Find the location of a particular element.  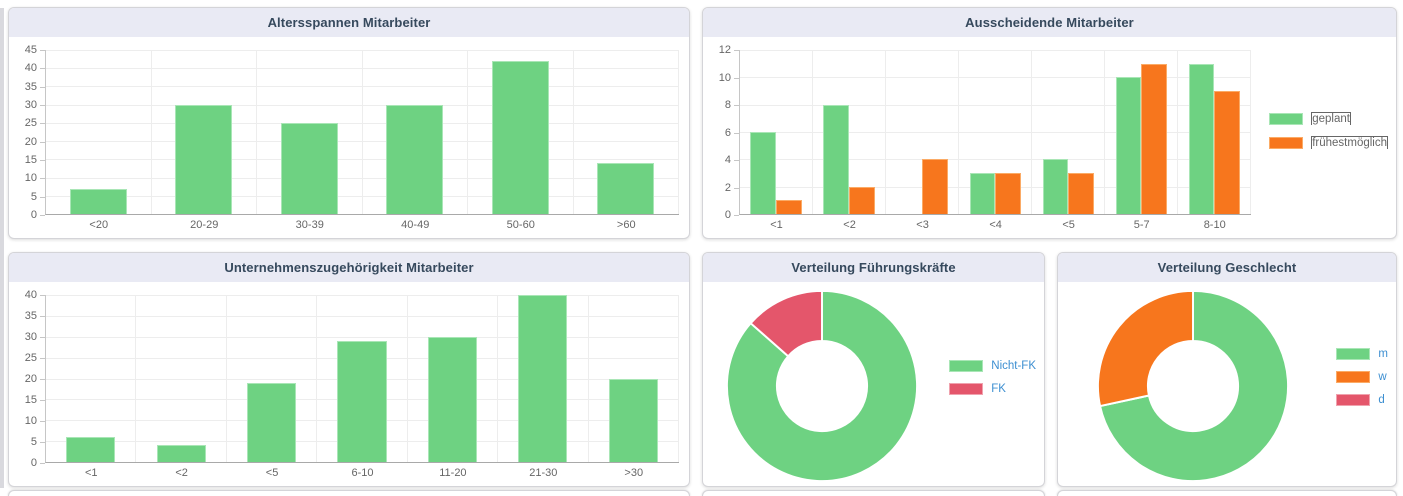

x-axis-labels: <1 <2 <5 6-10 11-20 21-30 >30 is located at coordinates (347, 472).